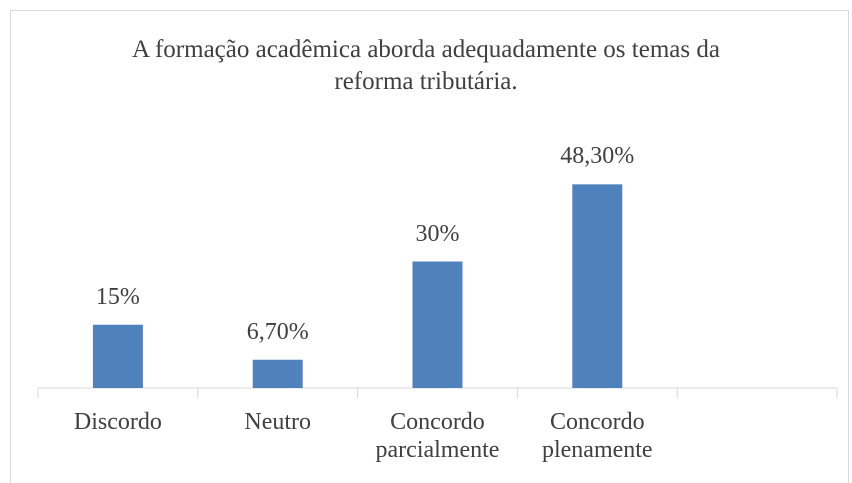 This screenshot has width=852, height=483. Describe the element at coordinates (117, 296) in the screenshot. I see `data-label: 15%` at that location.